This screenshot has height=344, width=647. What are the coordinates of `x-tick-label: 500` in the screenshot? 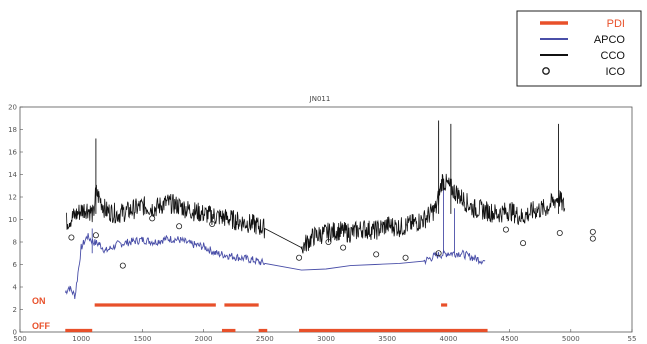 It's located at (19, 339).